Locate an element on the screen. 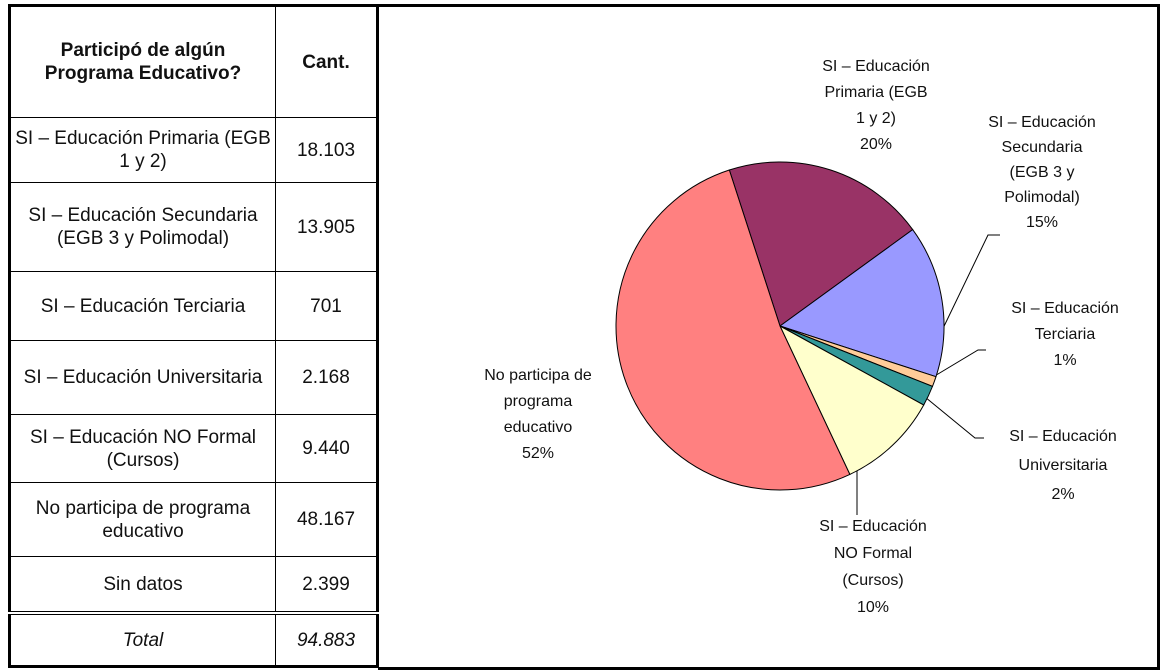  slice-value-label: 1% is located at coordinates (1064, 360).